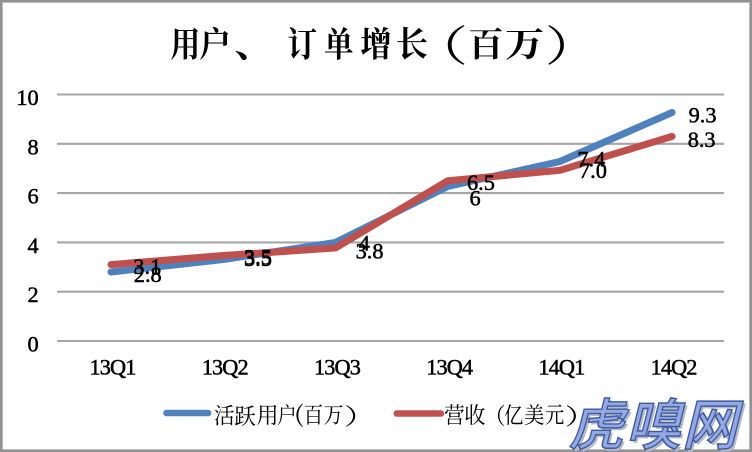  Describe the element at coordinates (33, 146) in the screenshot. I see `svg-text: 8` at that location.